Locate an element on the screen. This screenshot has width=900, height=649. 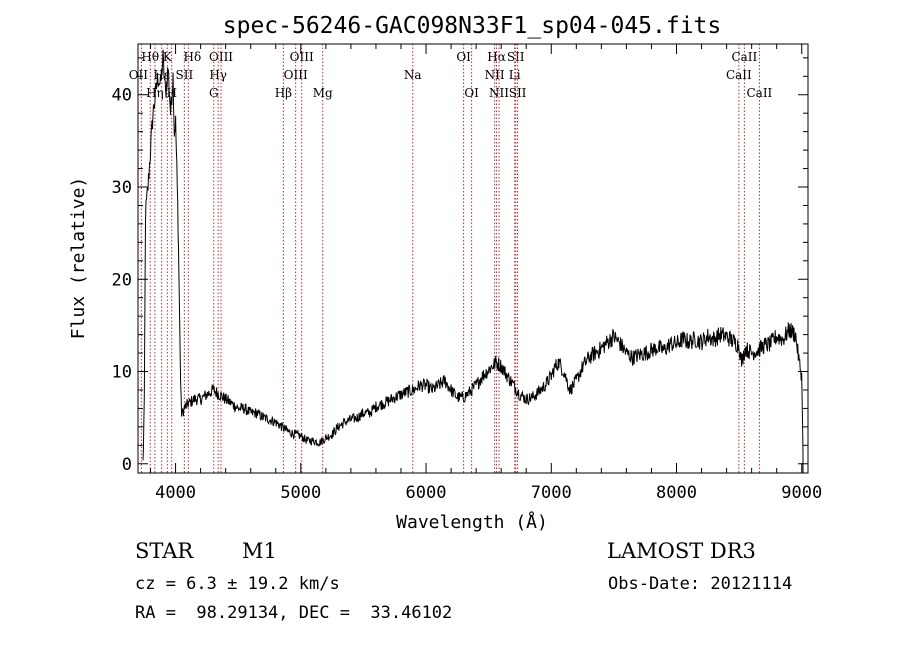
x-tick-label: 9000 is located at coordinates (801, 493).